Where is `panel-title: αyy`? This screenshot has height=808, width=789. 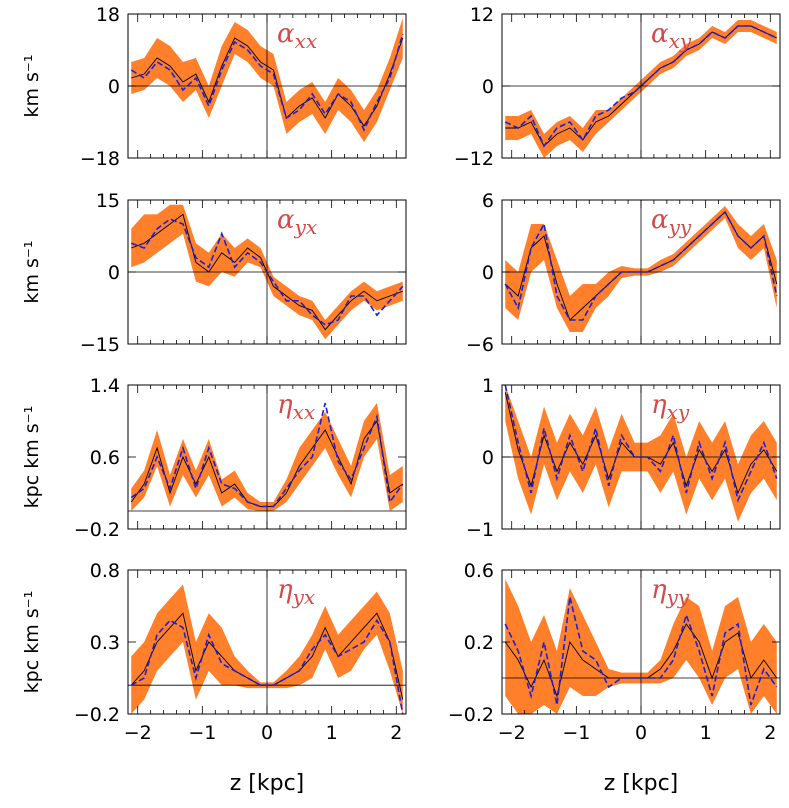 panel-title: αyy is located at coordinates (671, 222).